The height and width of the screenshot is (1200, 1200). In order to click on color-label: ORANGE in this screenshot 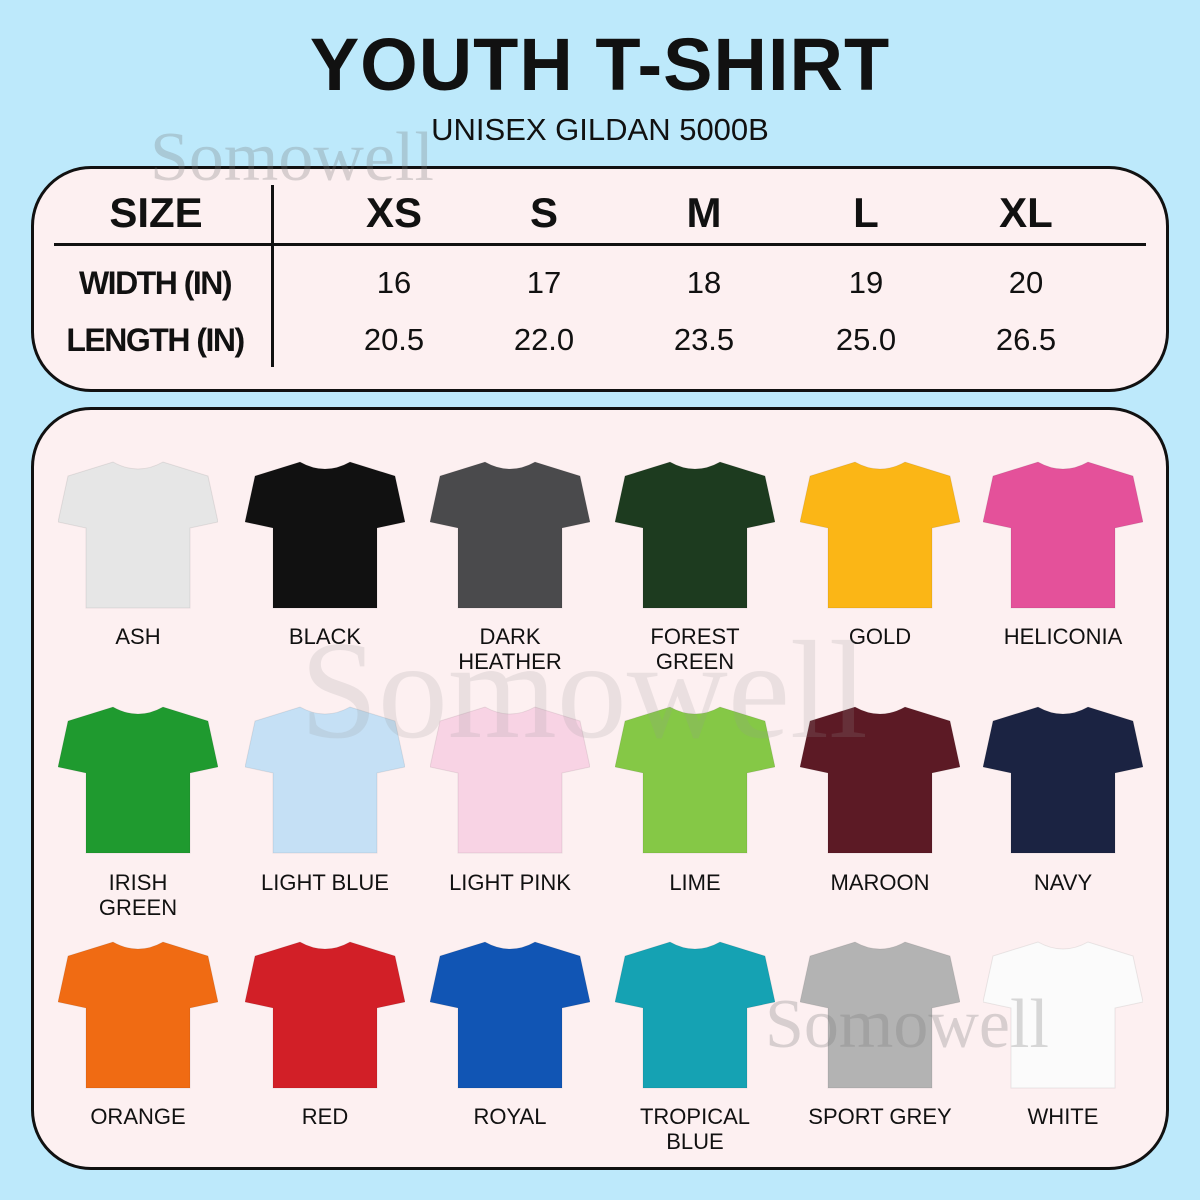, I will do `click(138, 1116)`.